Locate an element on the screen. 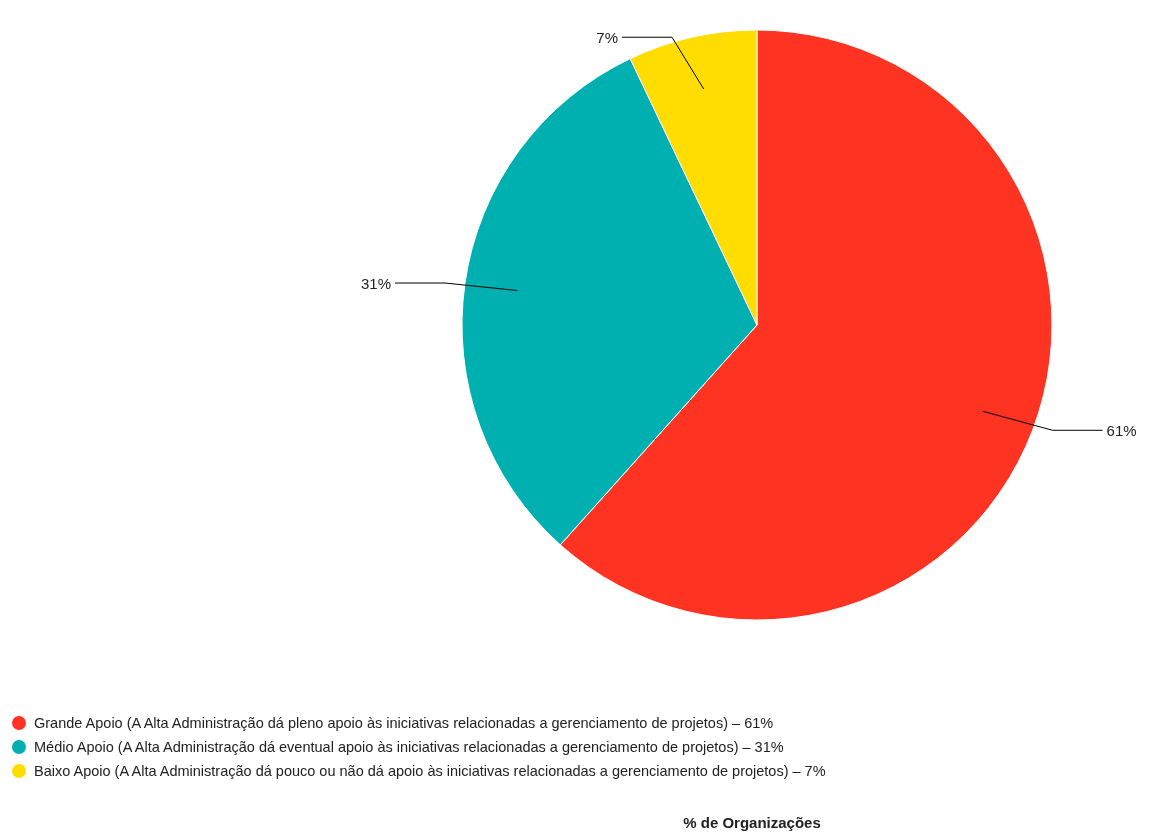 The height and width of the screenshot is (838, 1149). text: % de Organizações is located at coordinates (752, 822).